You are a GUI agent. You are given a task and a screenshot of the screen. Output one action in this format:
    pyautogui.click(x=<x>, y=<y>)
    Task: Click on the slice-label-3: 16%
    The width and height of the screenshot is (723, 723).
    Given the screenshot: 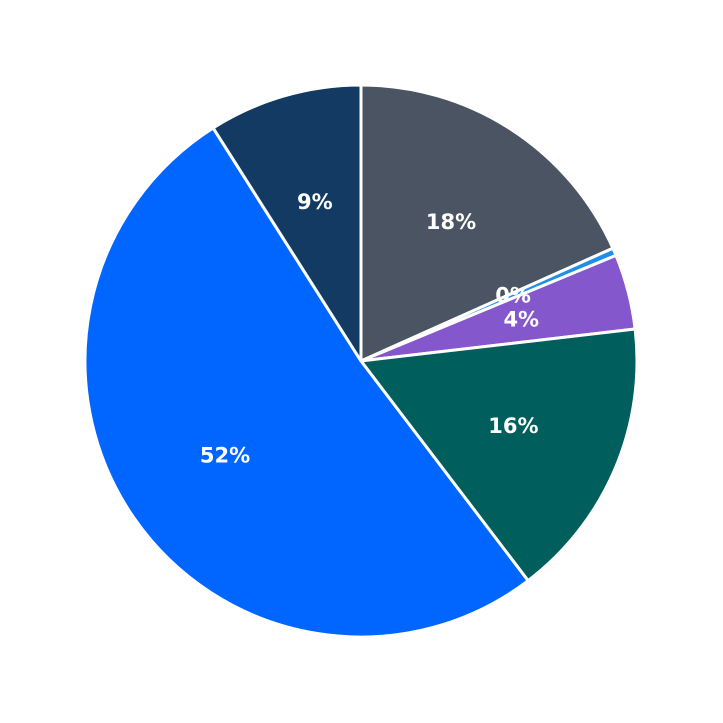 What is the action you would take?
    pyautogui.click(x=513, y=426)
    